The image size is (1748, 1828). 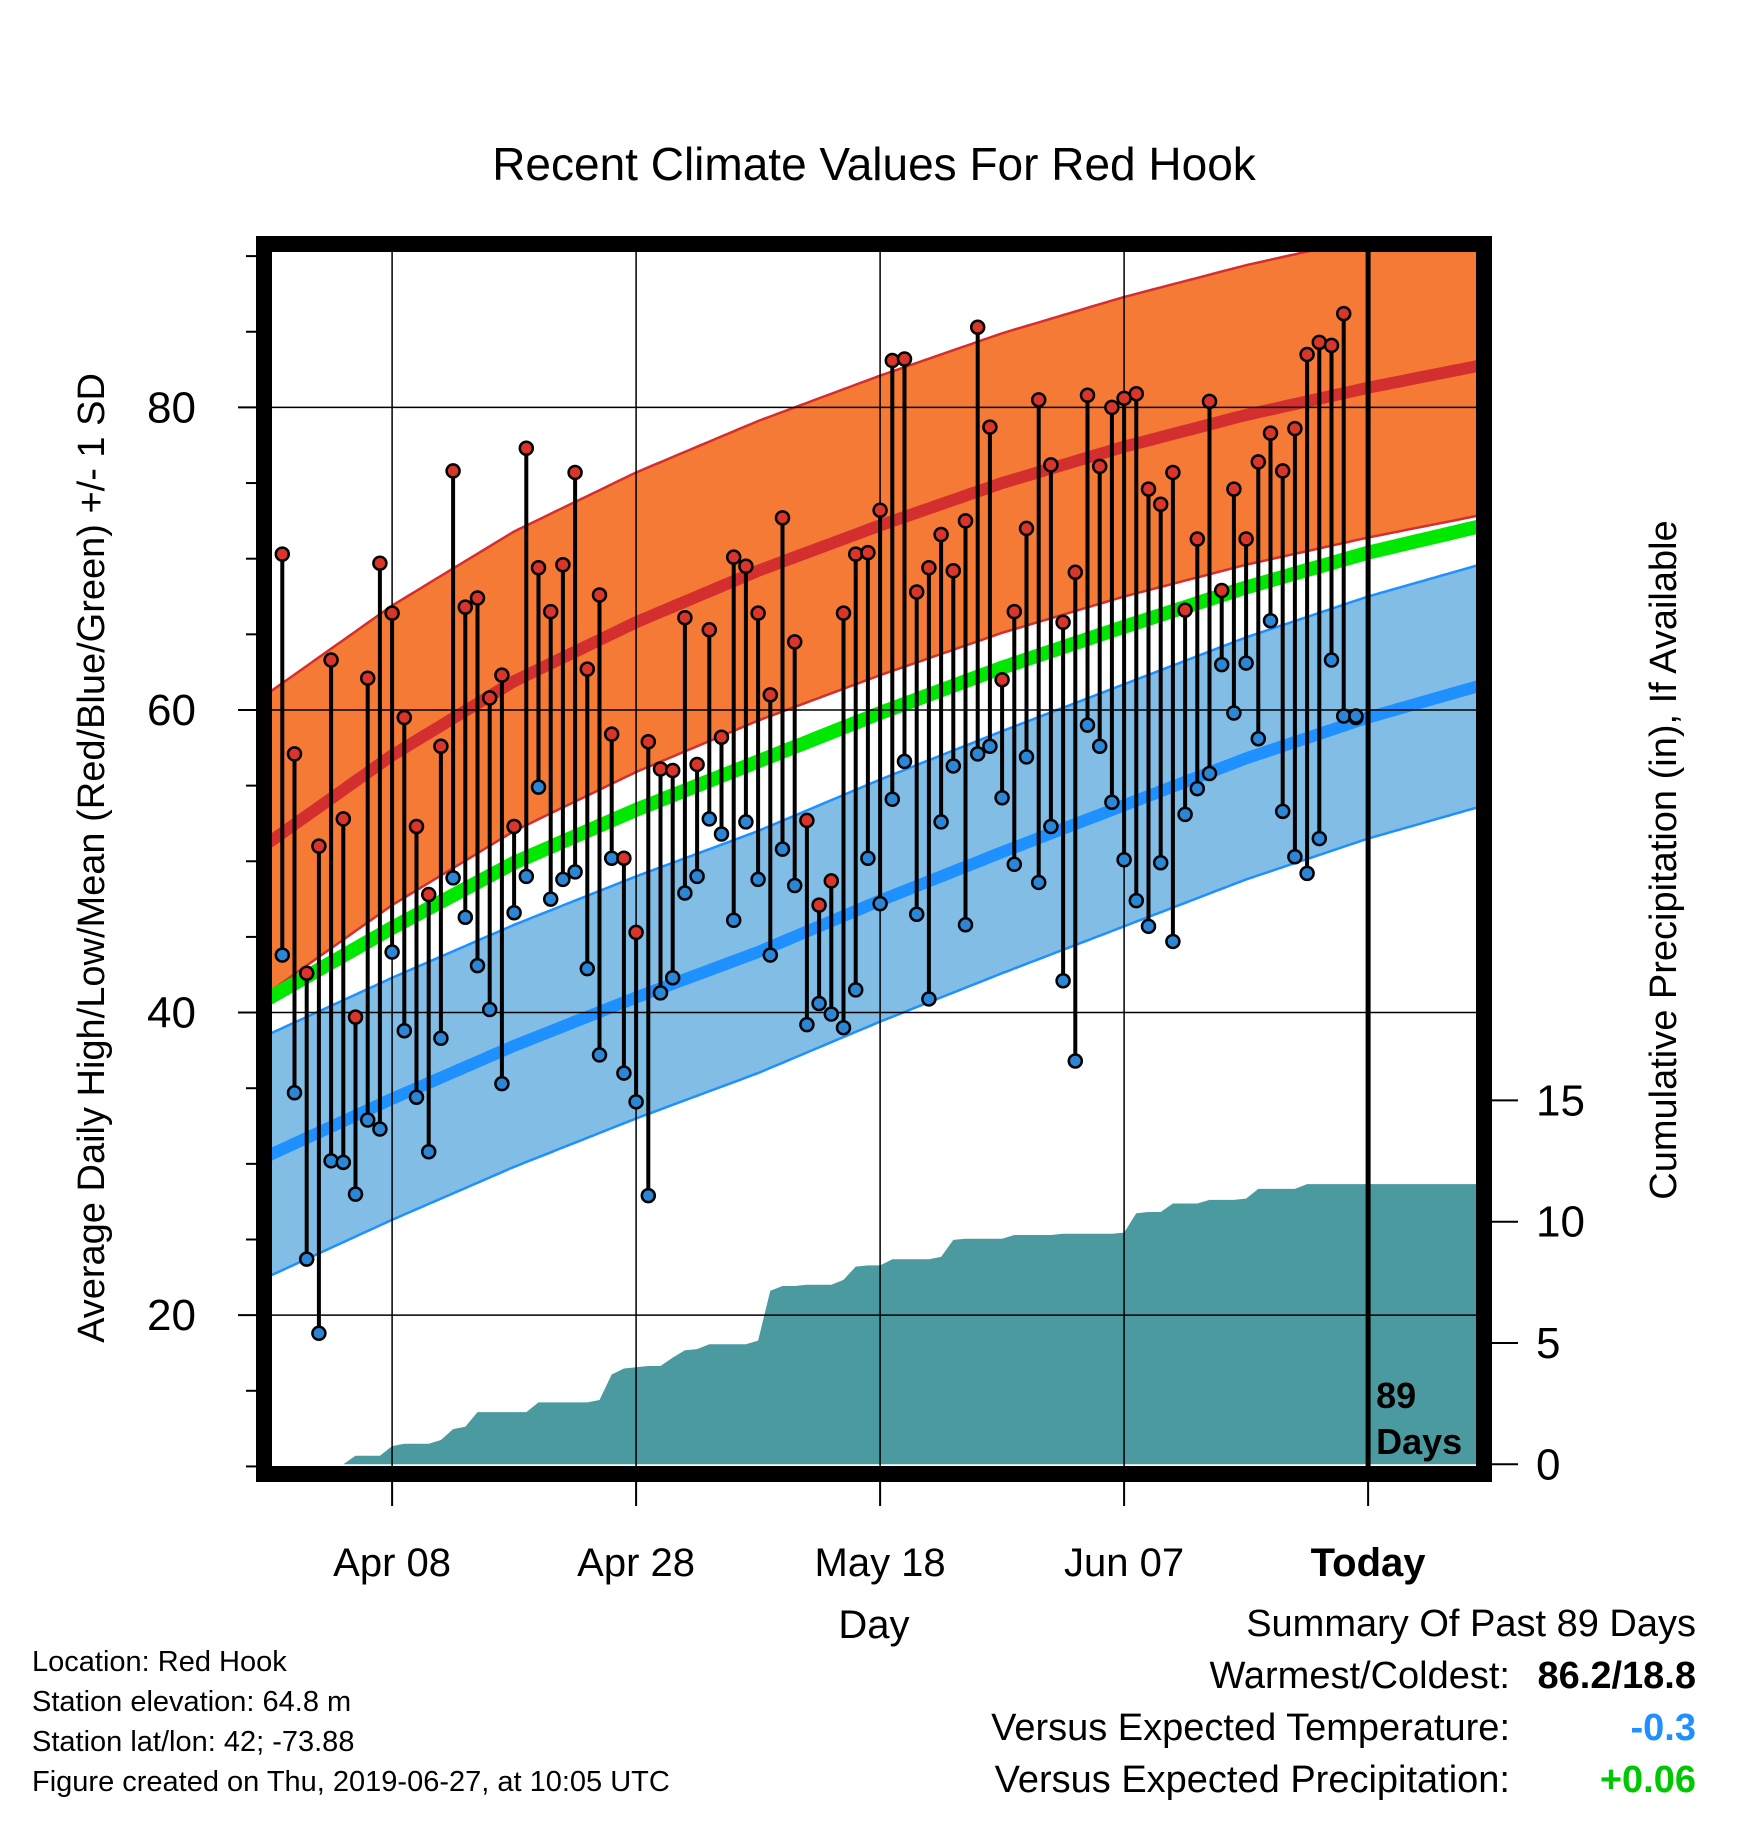 I want to click on temp-departure-row: Versus Expected Temperature: -0.3, so click(x=1266, y=1728).